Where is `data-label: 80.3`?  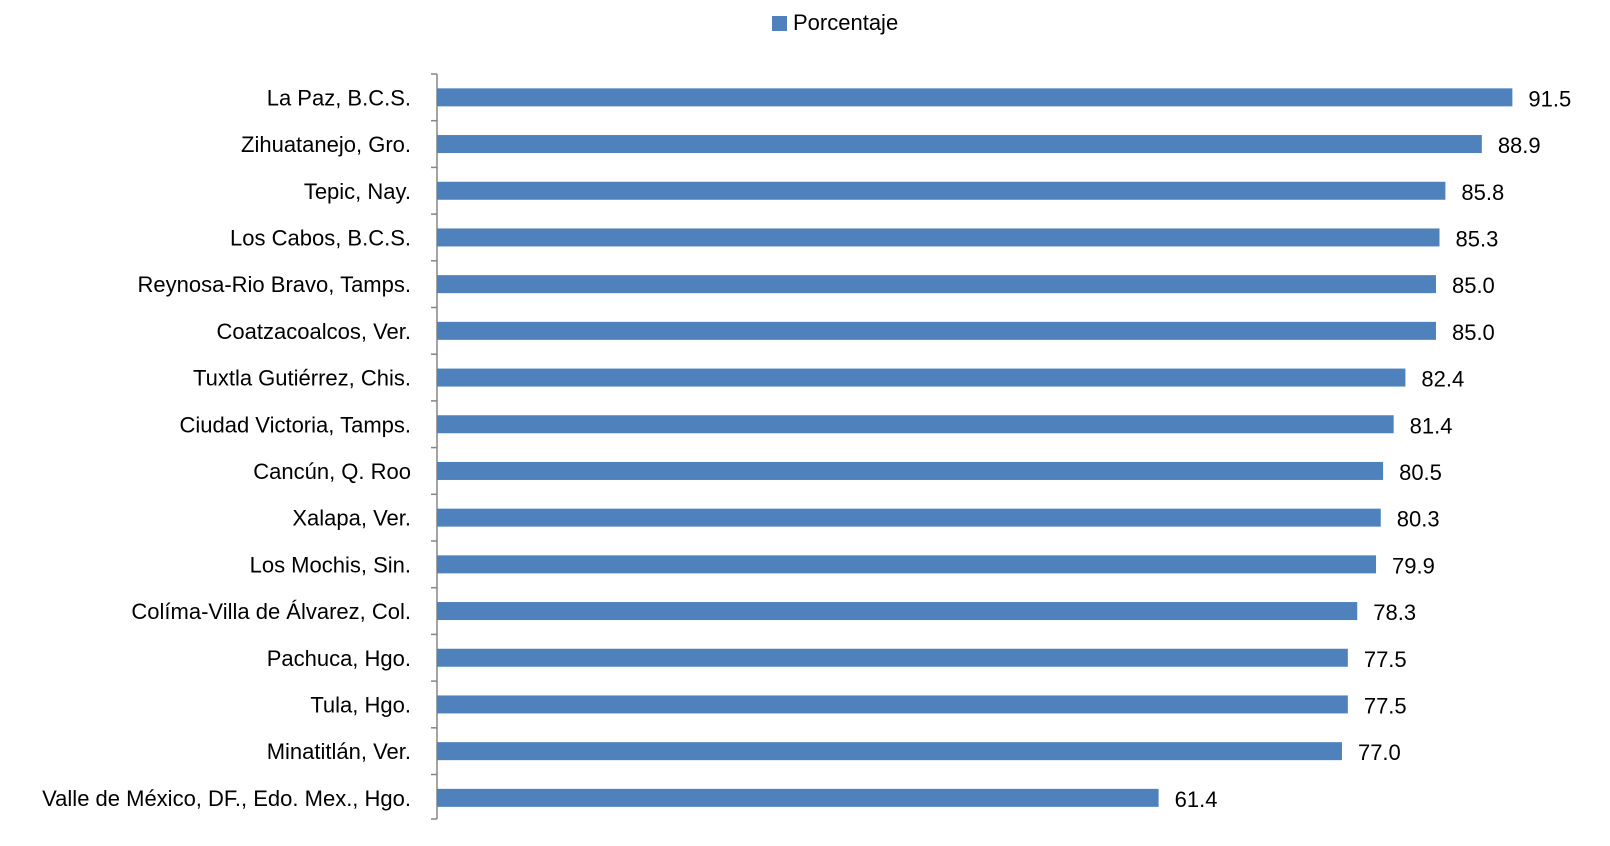
data-label: 80.3 is located at coordinates (1418, 519).